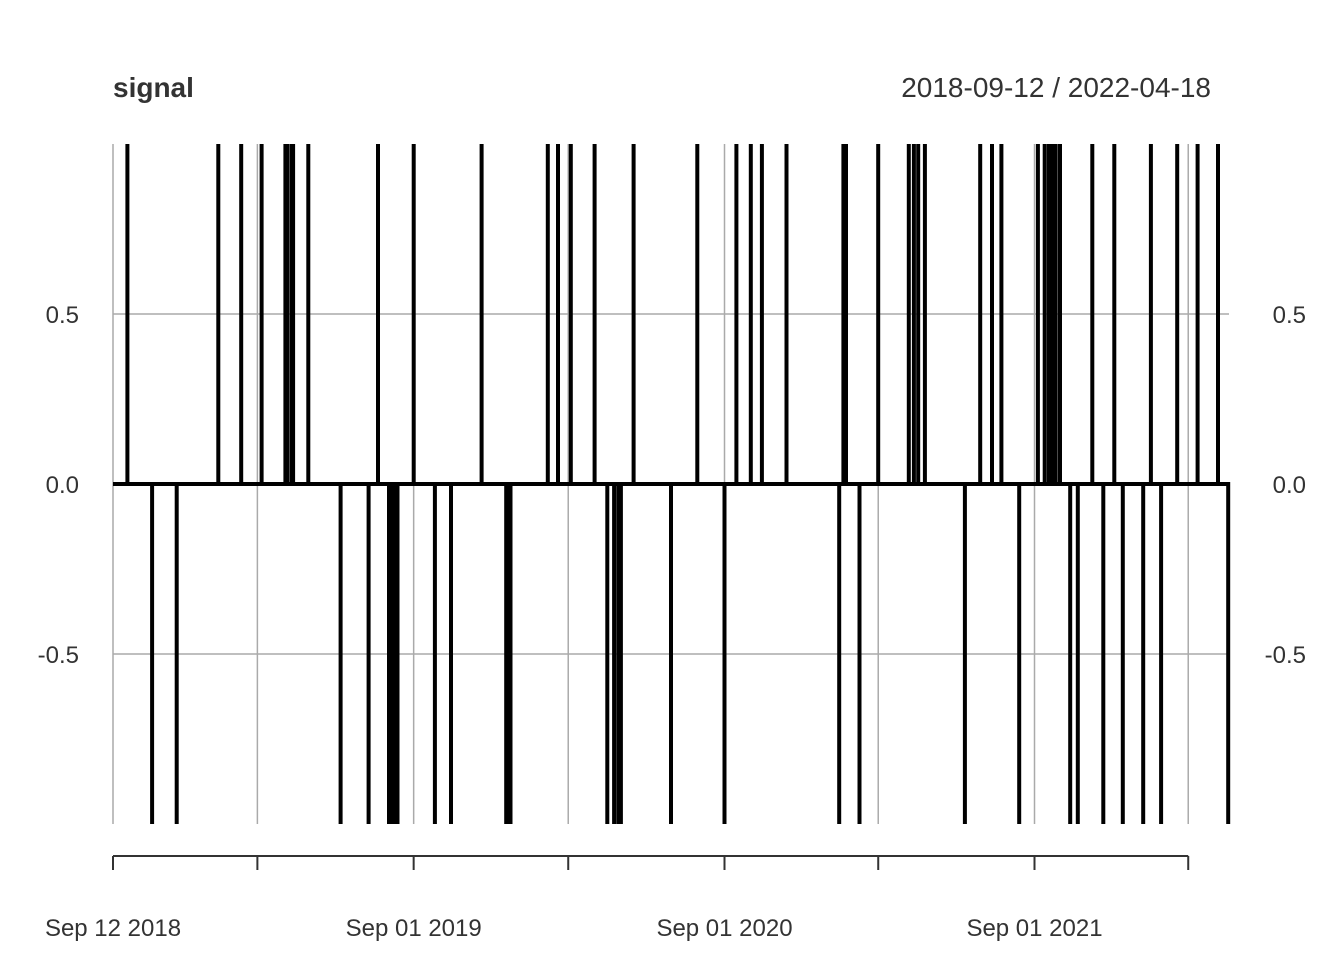 The image size is (1344, 960). I want to click on x-tick-label: Sep 01 2020, so click(724, 928).